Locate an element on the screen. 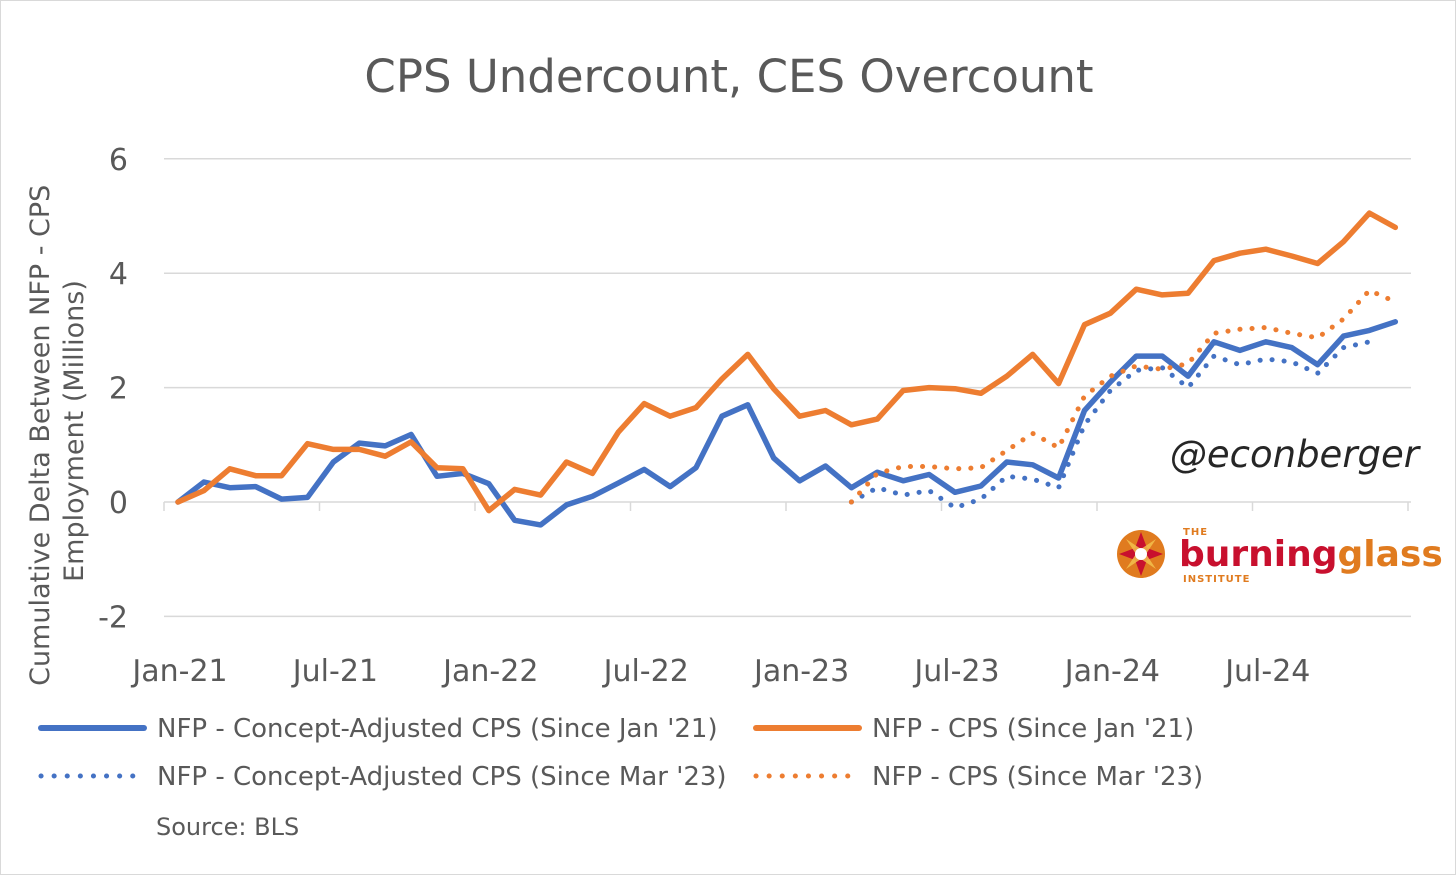 The height and width of the screenshot is (875, 1456). logo-word-glass: glass is located at coordinates (1390, 554).